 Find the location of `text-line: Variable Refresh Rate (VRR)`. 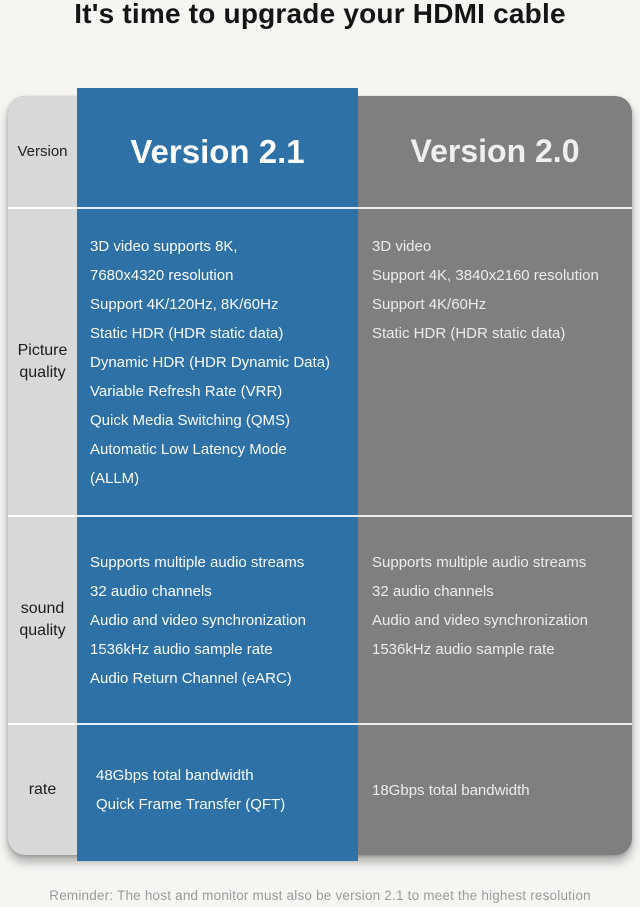

text-line: Variable Refresh Rate (VRR) is located at coordinates (186, 391).